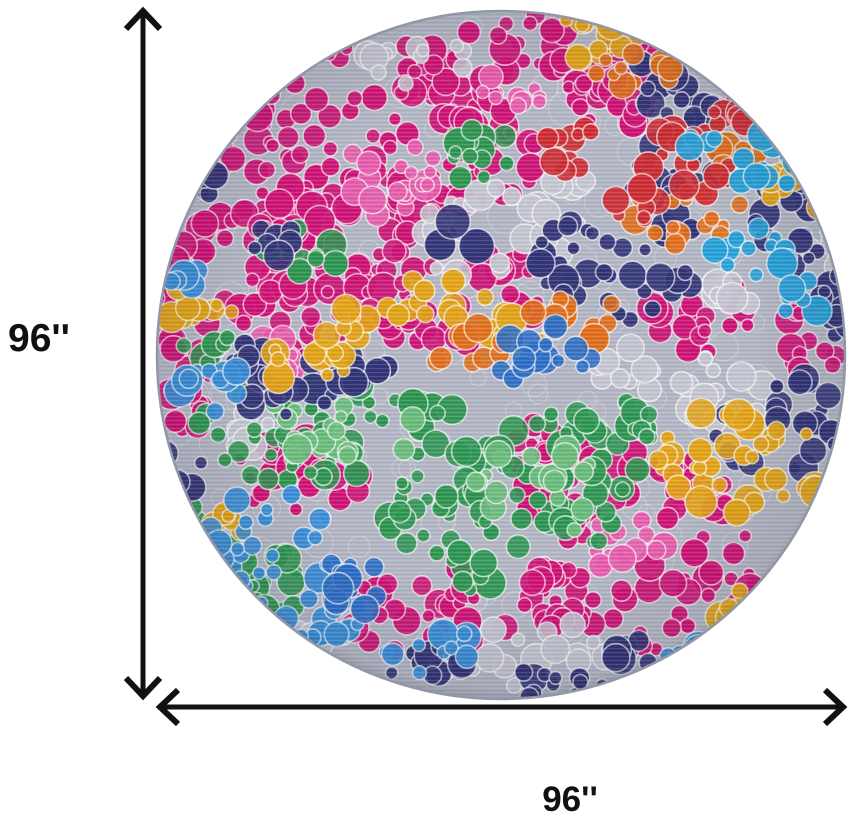  Describe the element at coordinates (143, 353) in the screenshot. I see `height-dimension-arrow` at that location.